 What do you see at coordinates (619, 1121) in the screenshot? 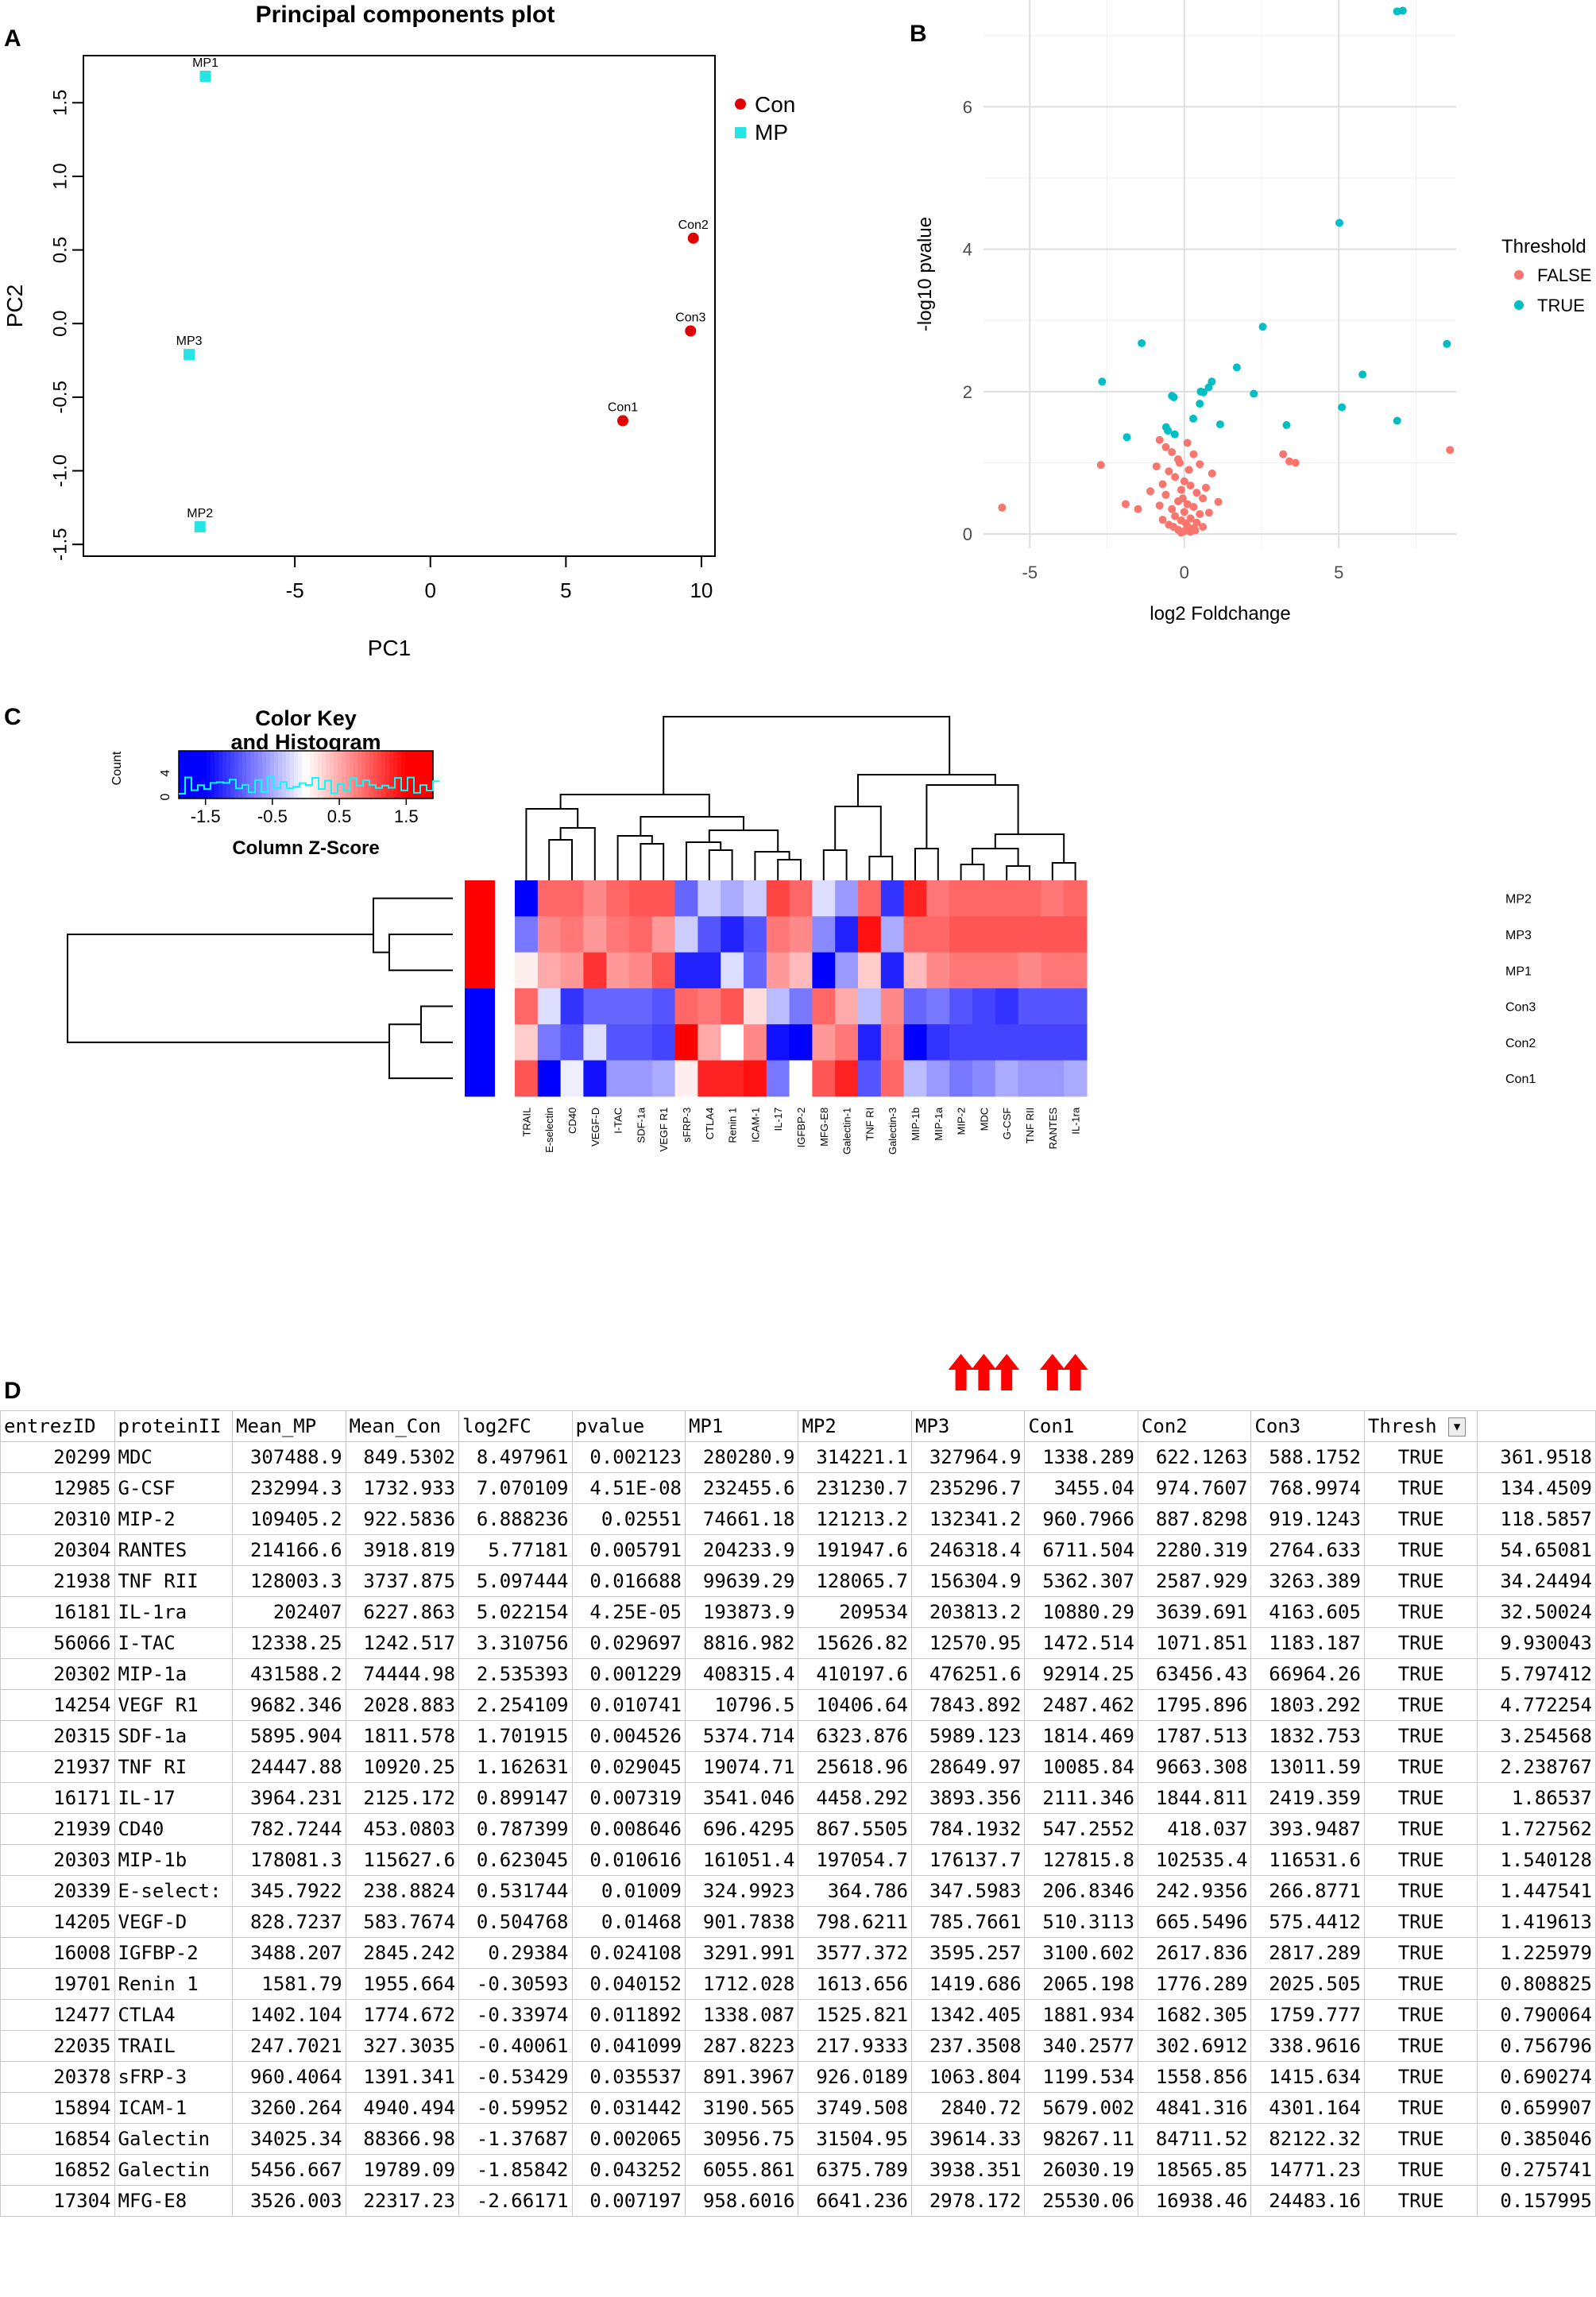
I see `heatmap-column-label: I-TAC` at bounding box center [619, 1121].